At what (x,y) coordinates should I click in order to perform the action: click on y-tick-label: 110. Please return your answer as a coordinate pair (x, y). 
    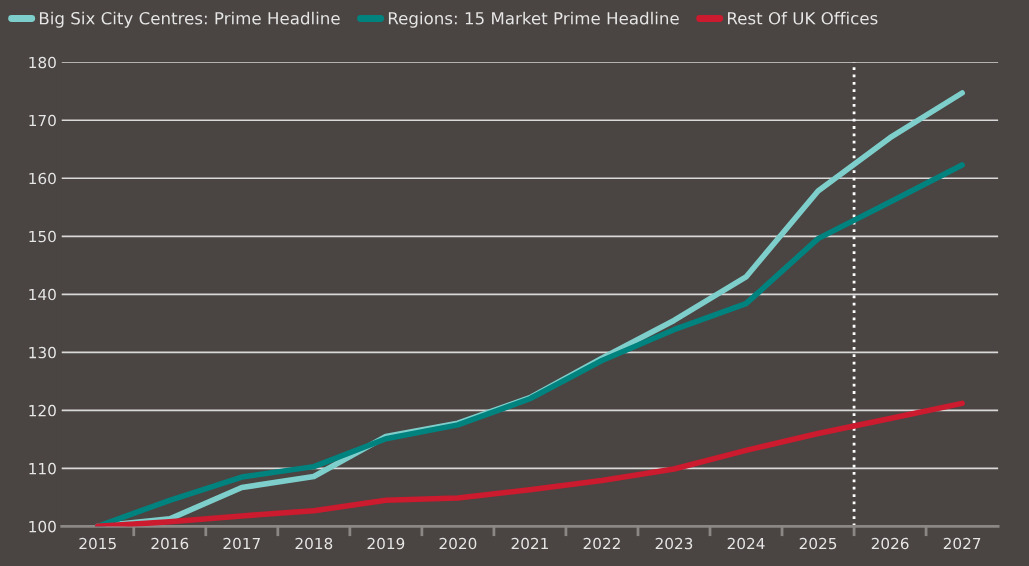
    Looking at the image, I should click on (42, 468).